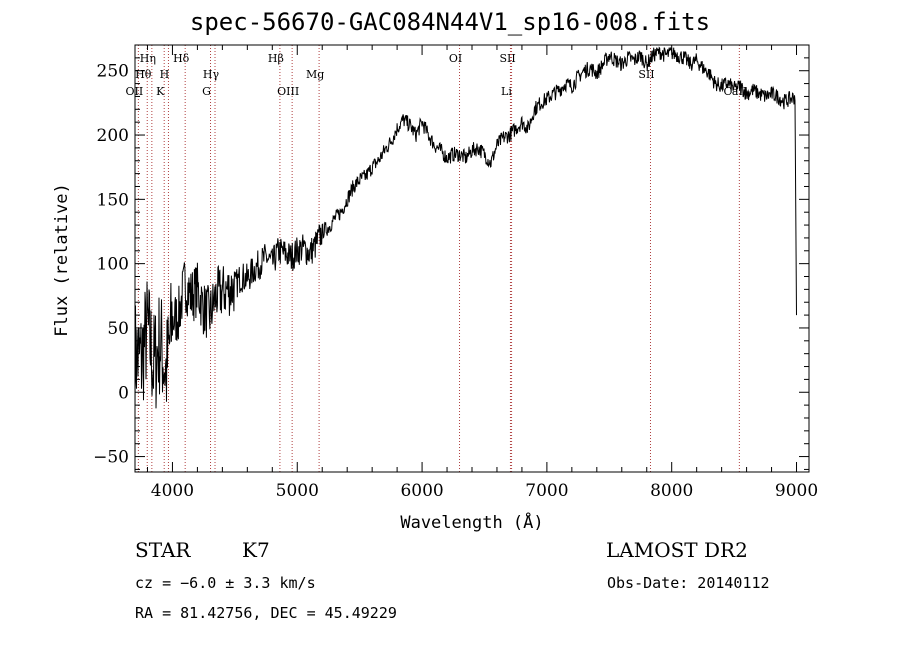  Describe the element at coordinates (288, 91) in the screenshot. I see `spectral-line-label-9: OIII` at that location.